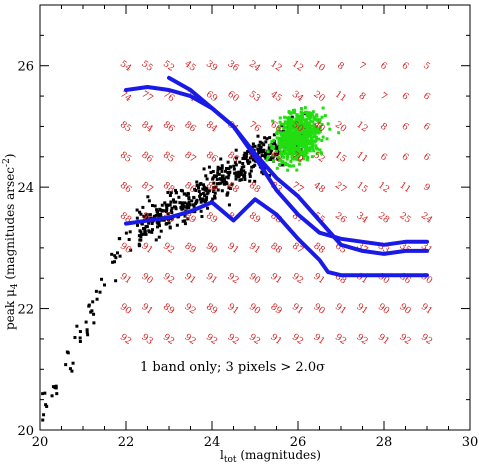  Describe the element at coordinates (426, 67) in the screenshot. I see `grid-number-label: 5` at that location.